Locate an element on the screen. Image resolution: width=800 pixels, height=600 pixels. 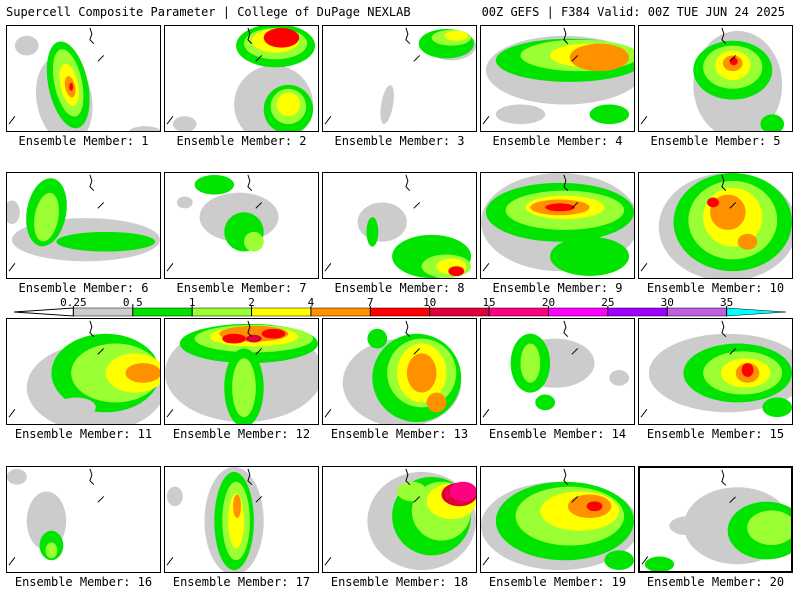
member-label: Ensemble Member: 8 is located at coordinates (399, 288).